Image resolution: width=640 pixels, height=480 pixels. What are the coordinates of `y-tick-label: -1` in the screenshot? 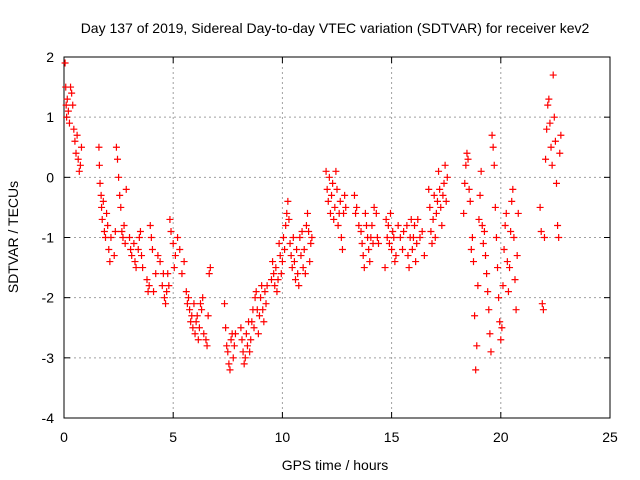 It's located at (48, 238).